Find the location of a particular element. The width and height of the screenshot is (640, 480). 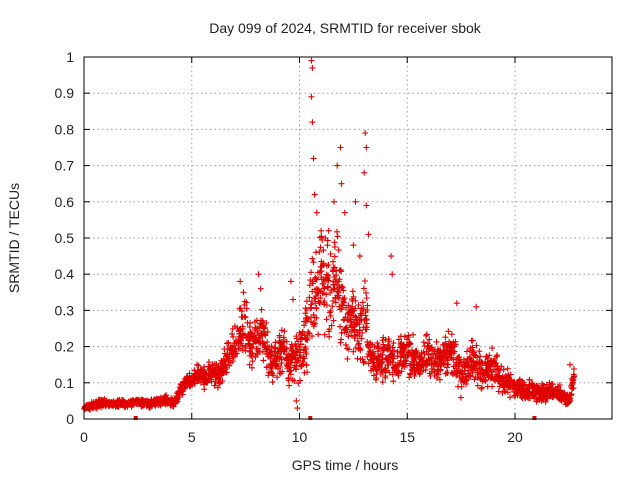

y-tick-label: 0.7 is located at coordinates (65, 166).